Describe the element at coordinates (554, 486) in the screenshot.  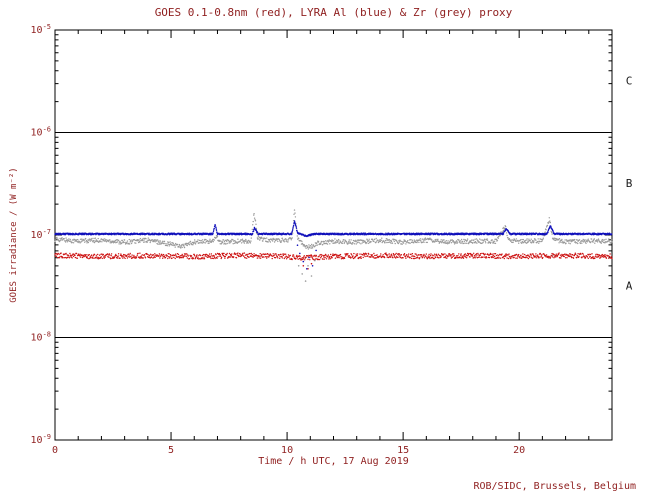
I see `credit-text: ROB/SIDC, Brussels, Belgium` at that location.